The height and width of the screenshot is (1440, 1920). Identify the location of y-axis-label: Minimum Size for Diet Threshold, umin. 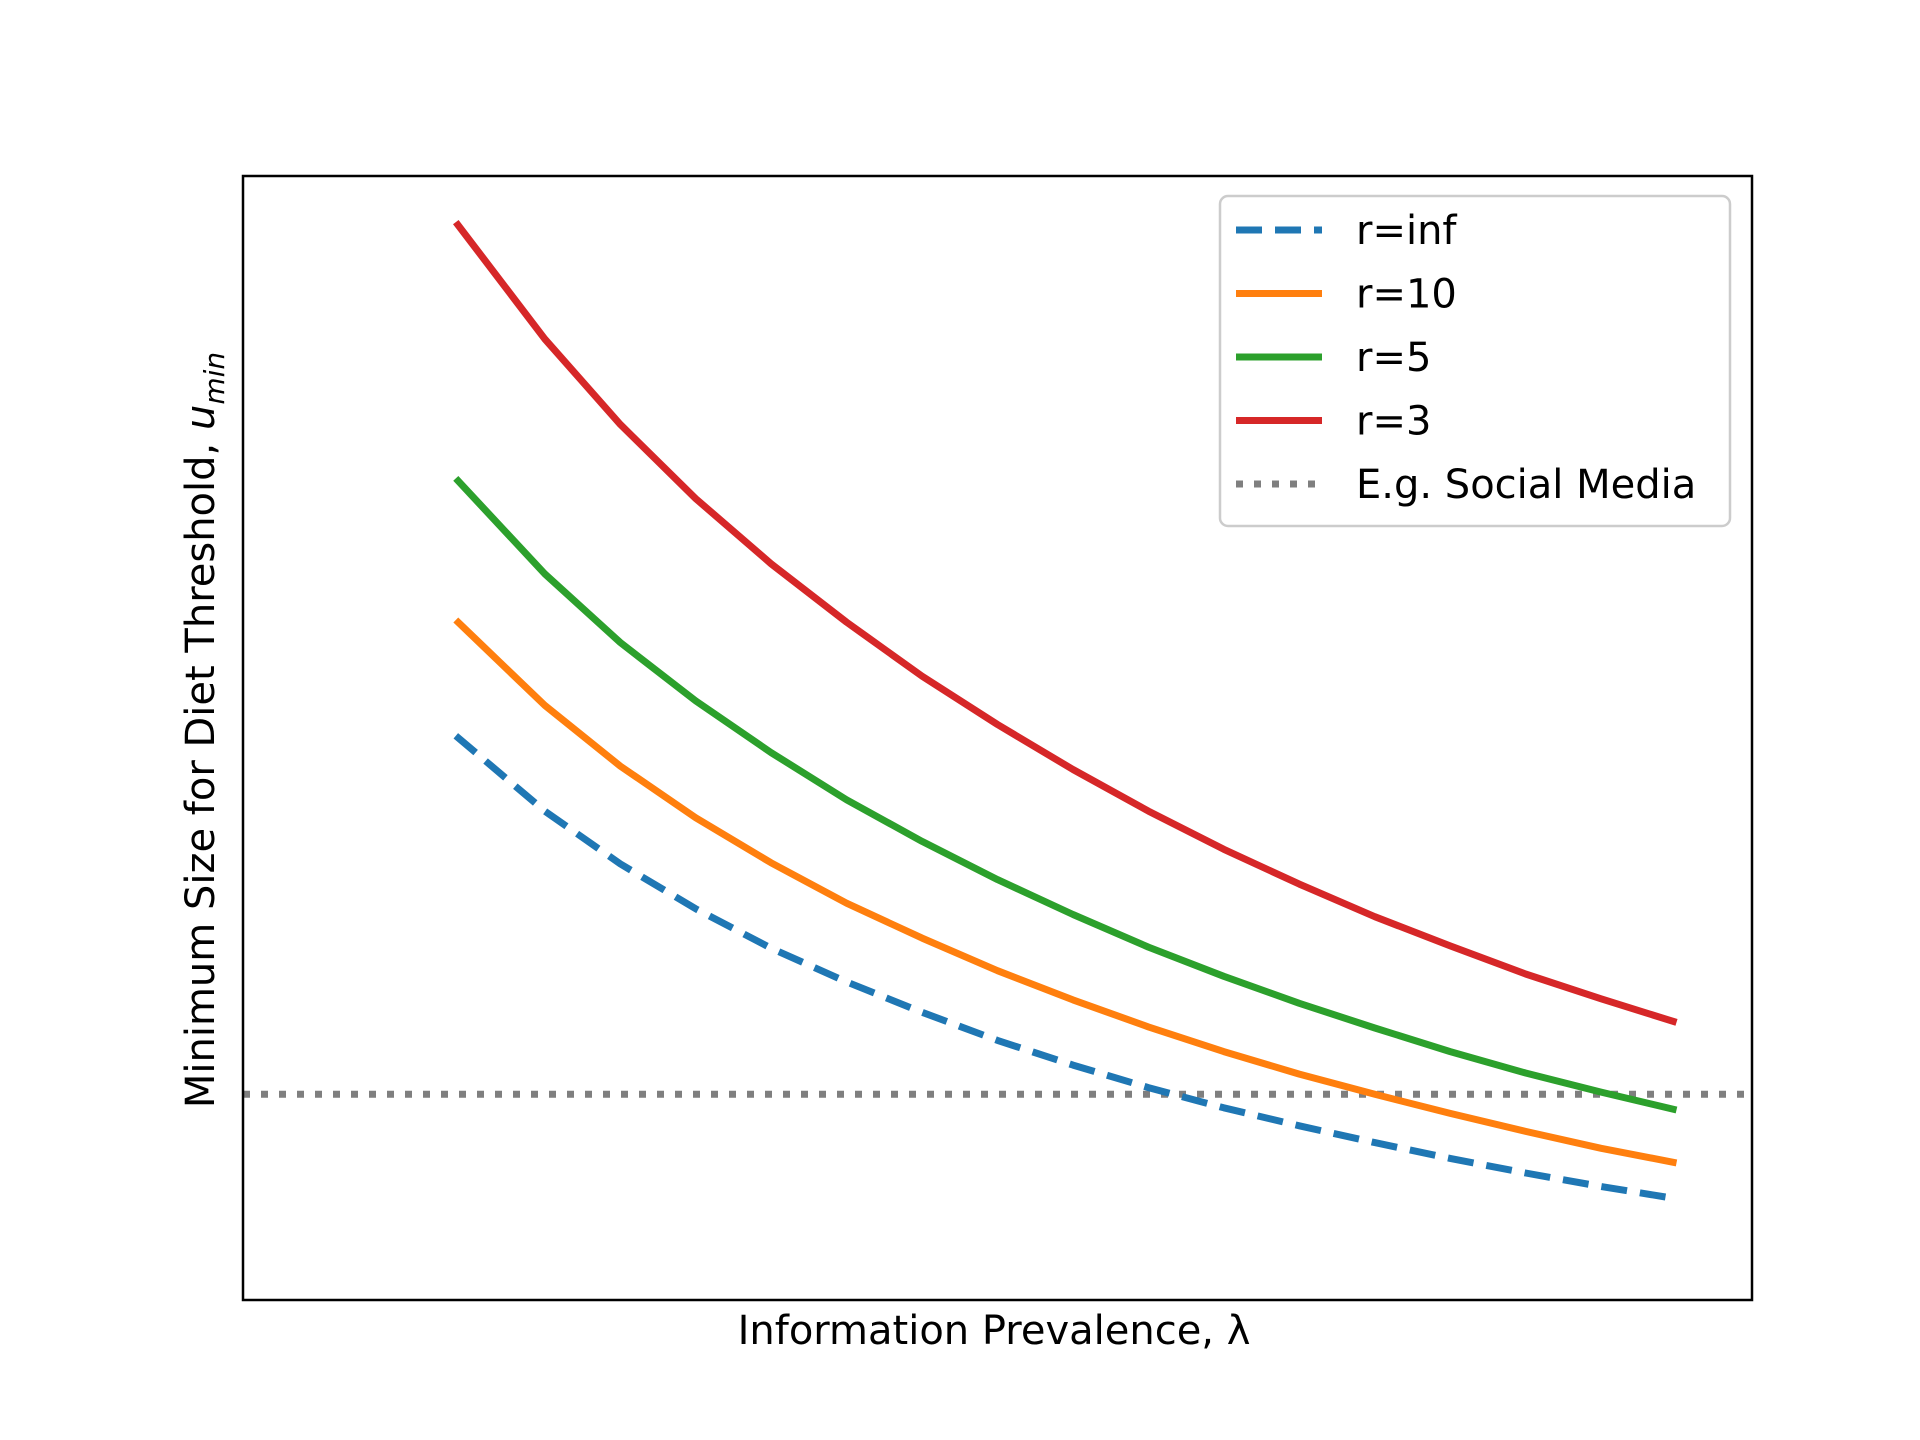
(204, 730).